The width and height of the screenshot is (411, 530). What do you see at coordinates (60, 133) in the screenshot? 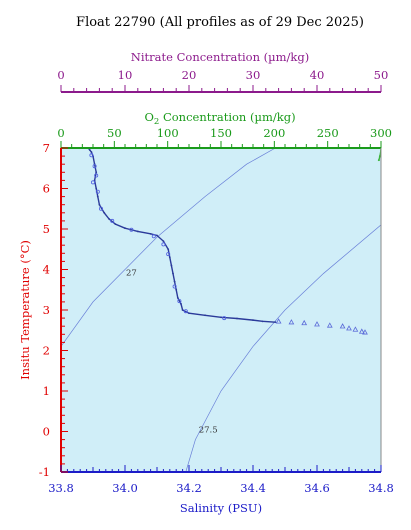
I see `oxygen-tick-label: 0` at bounding box center [60, 133].